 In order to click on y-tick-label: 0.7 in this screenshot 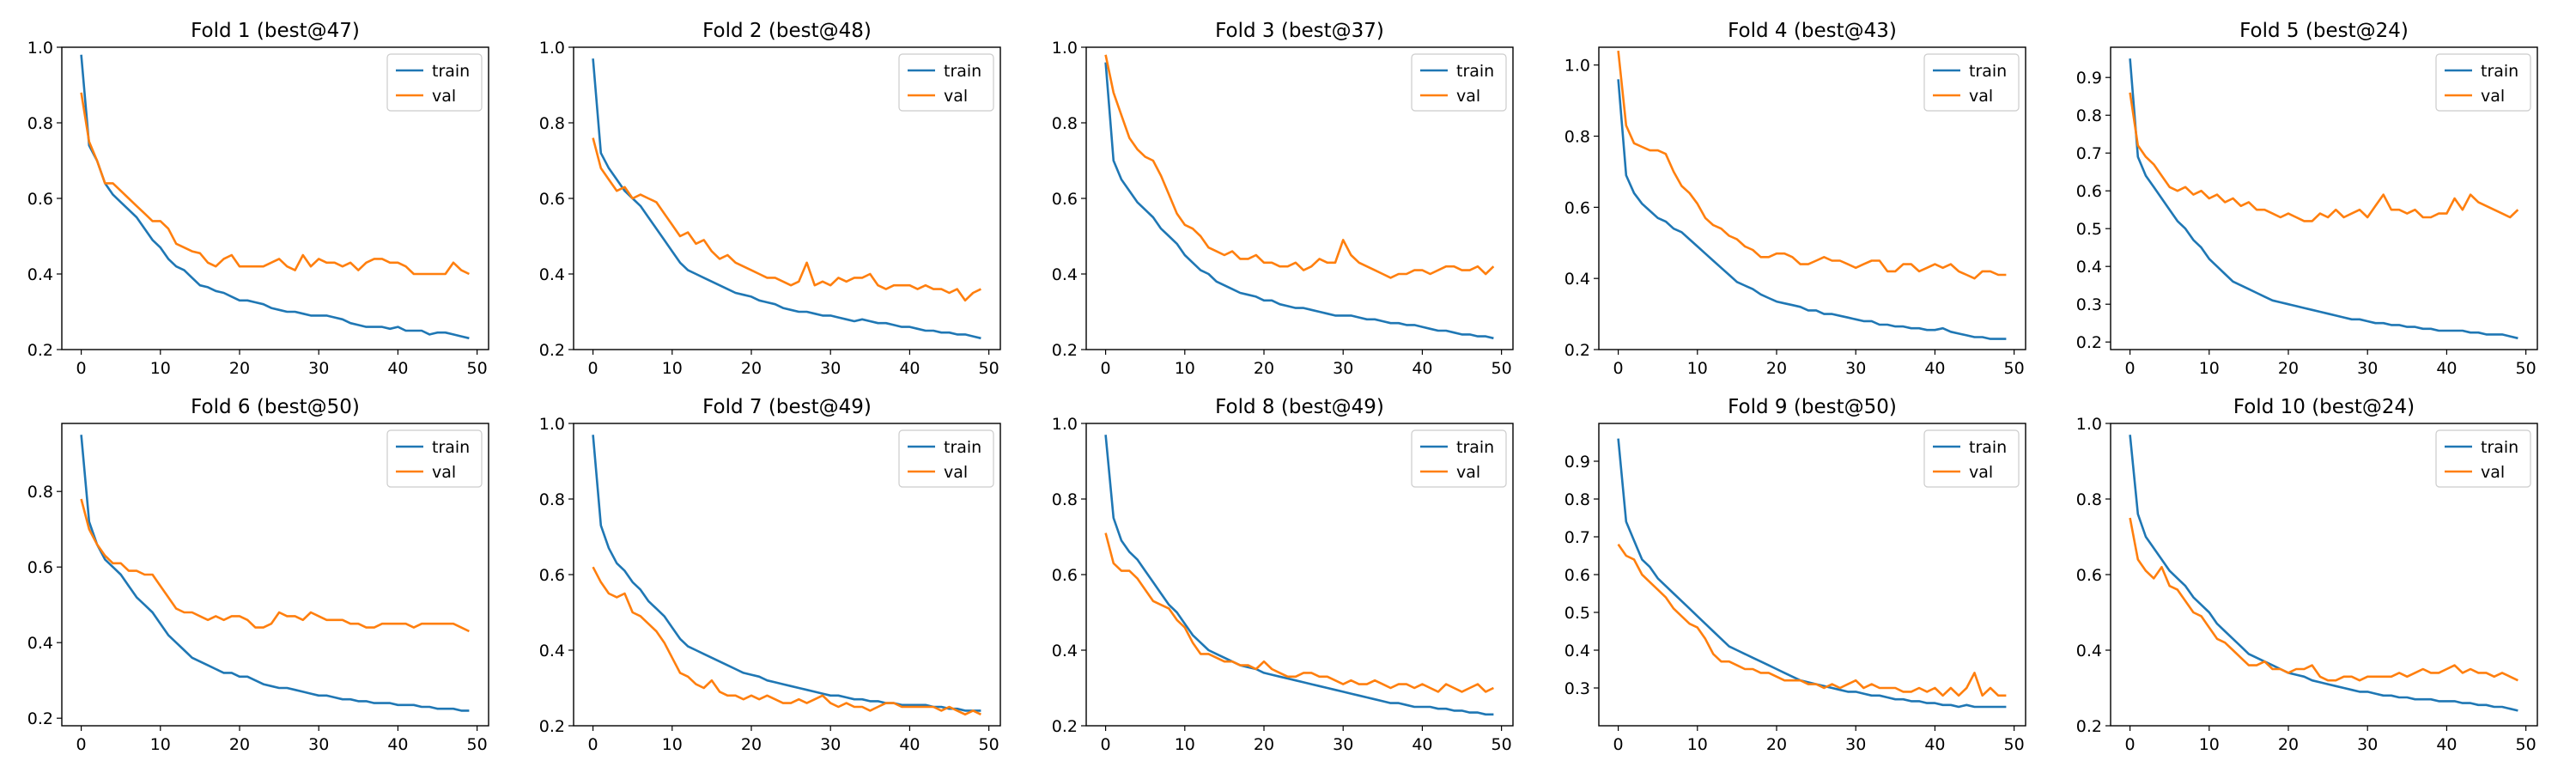, I will do `click(1577, 537)`.